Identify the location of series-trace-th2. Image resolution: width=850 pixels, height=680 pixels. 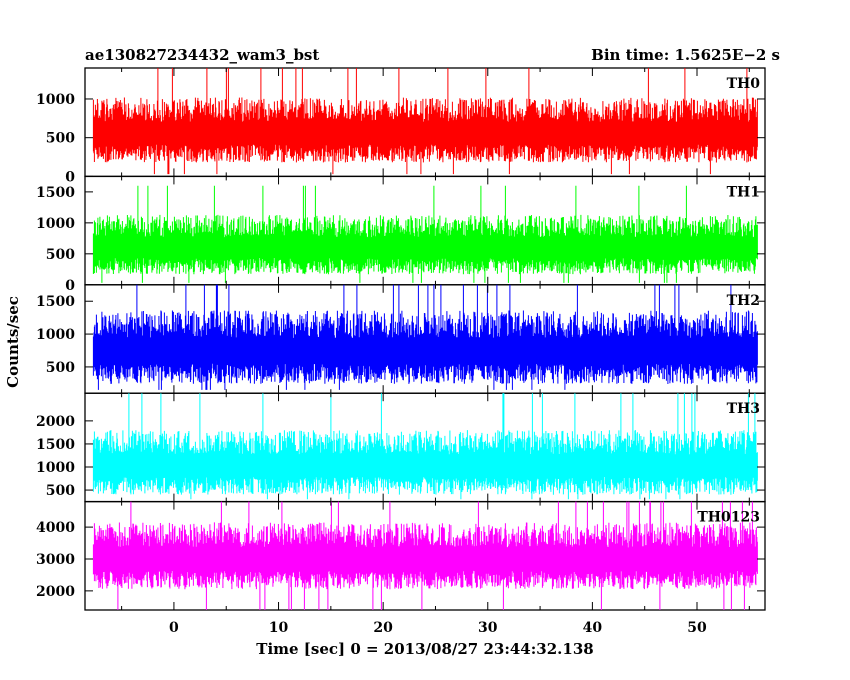
(425, 337).